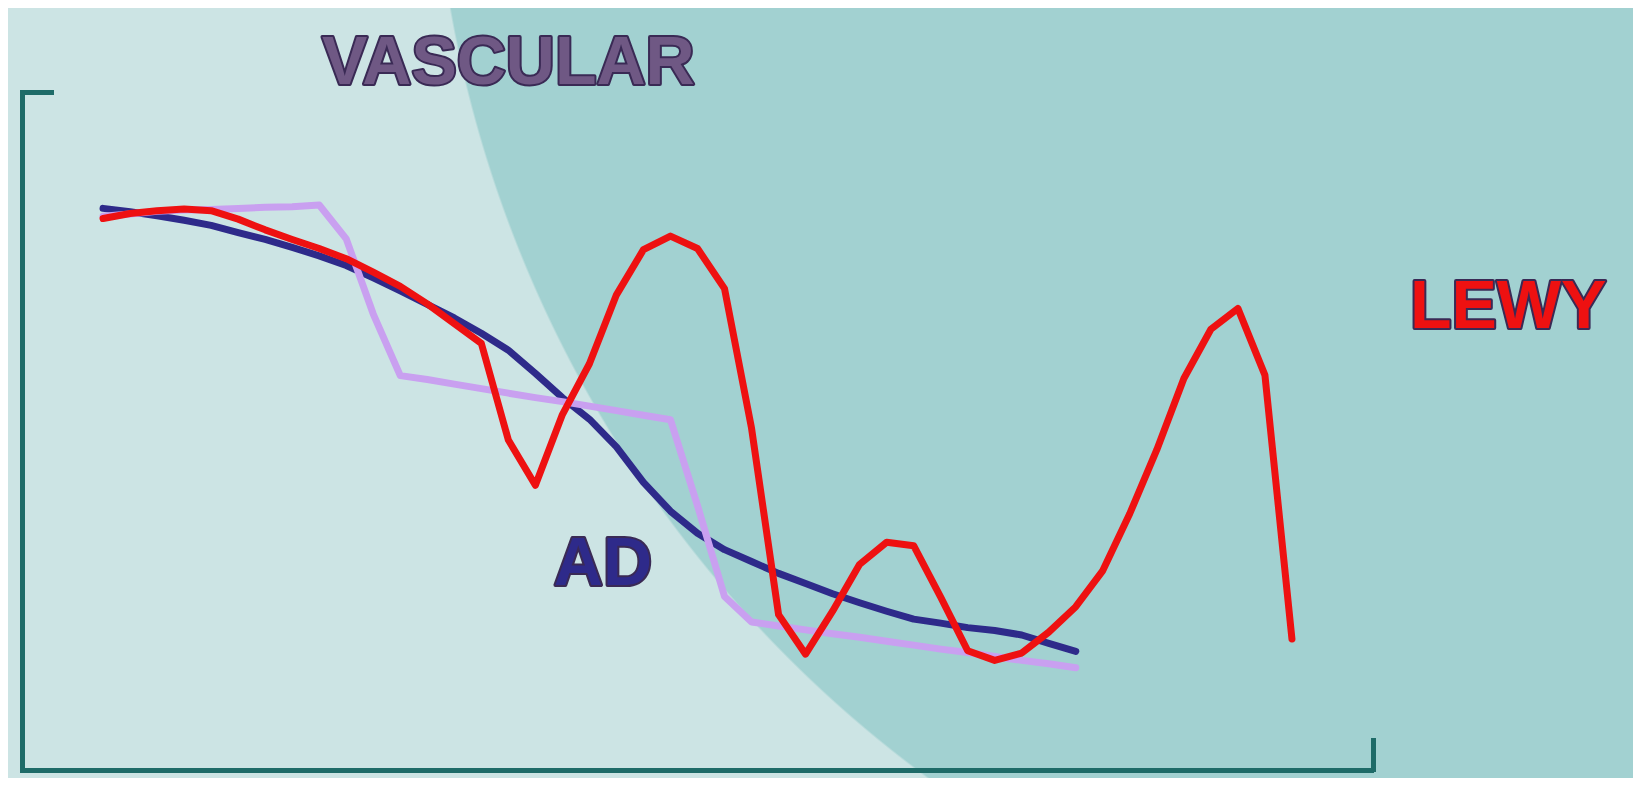 The image size is (1641, 788). I want to click on series-label: VASCULAR, so click(508, 59).